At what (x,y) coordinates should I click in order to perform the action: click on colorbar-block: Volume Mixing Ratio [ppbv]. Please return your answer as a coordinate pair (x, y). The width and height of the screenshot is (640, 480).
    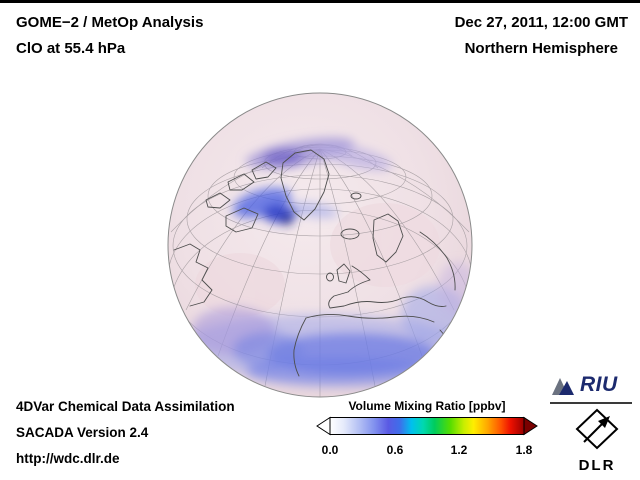
    Looking at the image, I should click on (427, 428).